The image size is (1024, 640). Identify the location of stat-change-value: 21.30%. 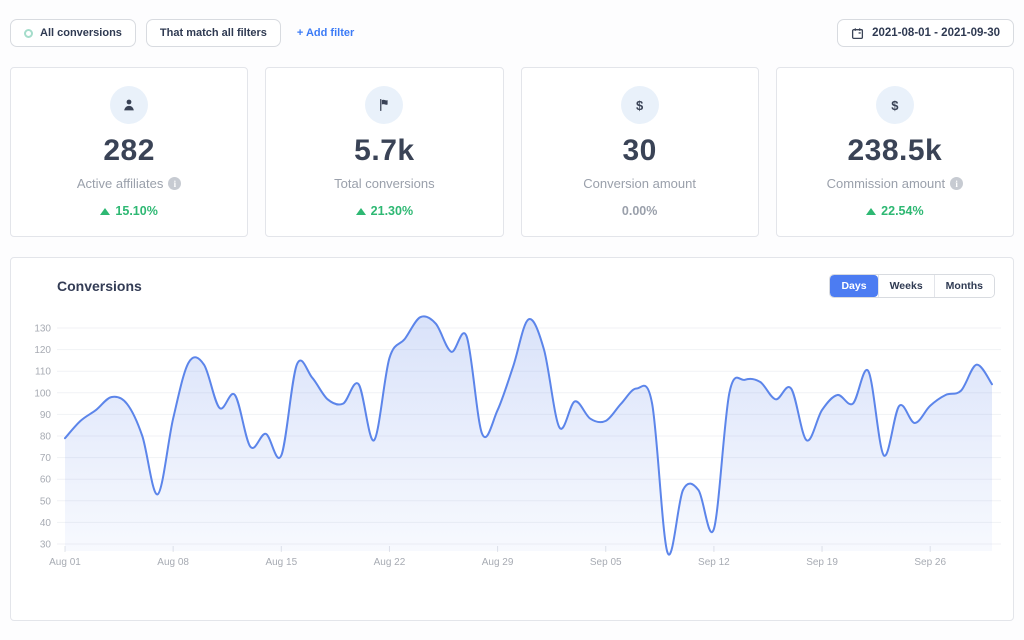
(392, 211).